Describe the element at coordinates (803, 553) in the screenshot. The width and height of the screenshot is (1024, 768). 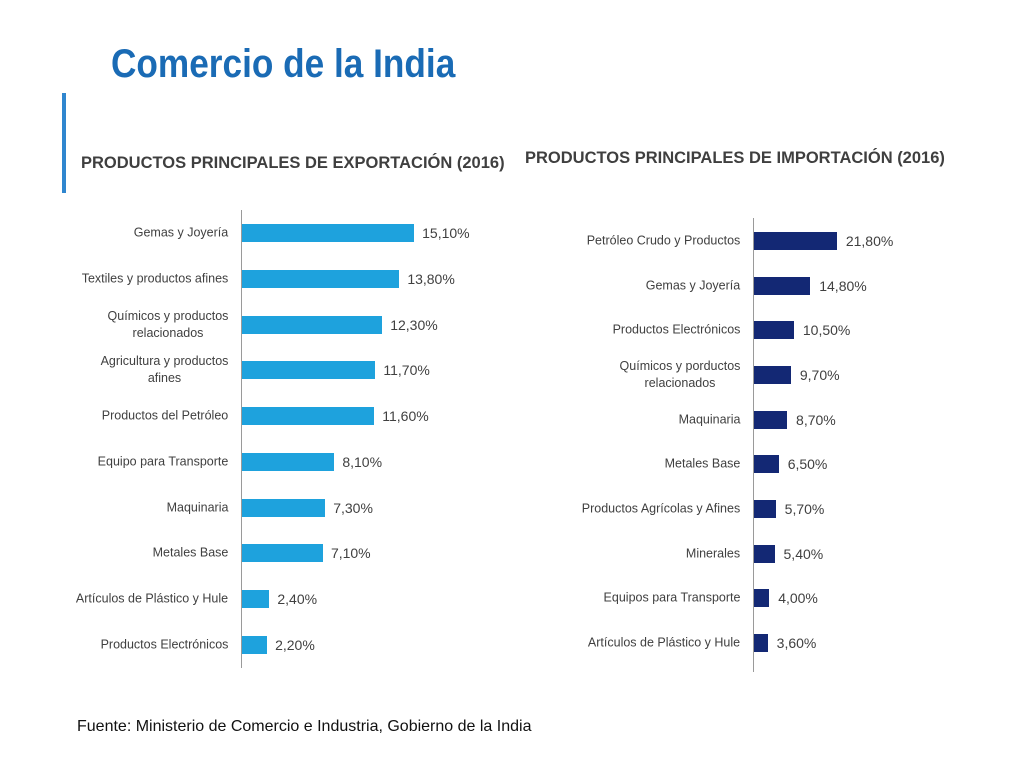
I see `import-data-label: 5,40%` at that location.